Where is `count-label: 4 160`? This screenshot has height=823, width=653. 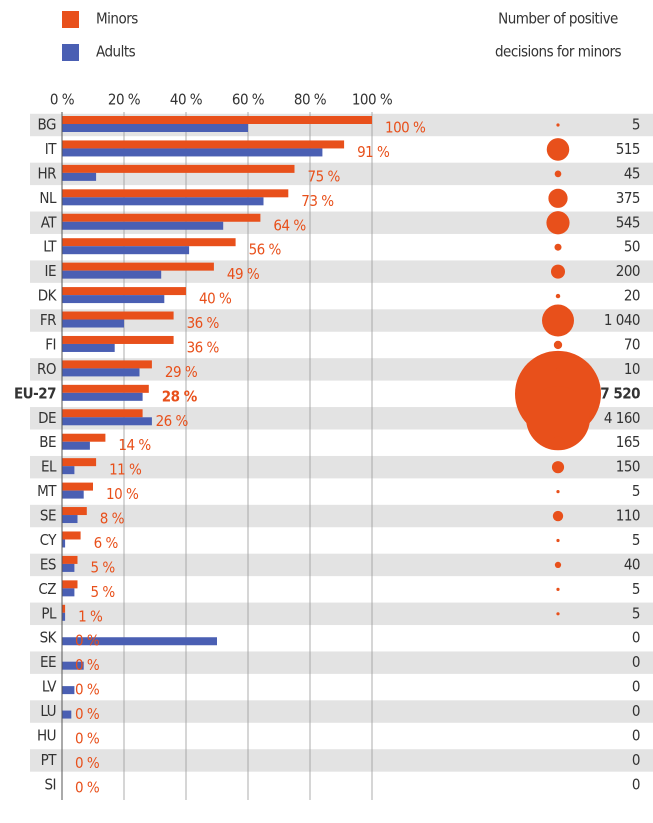
count-label: 4 160 is located at coordinates (622, 418).